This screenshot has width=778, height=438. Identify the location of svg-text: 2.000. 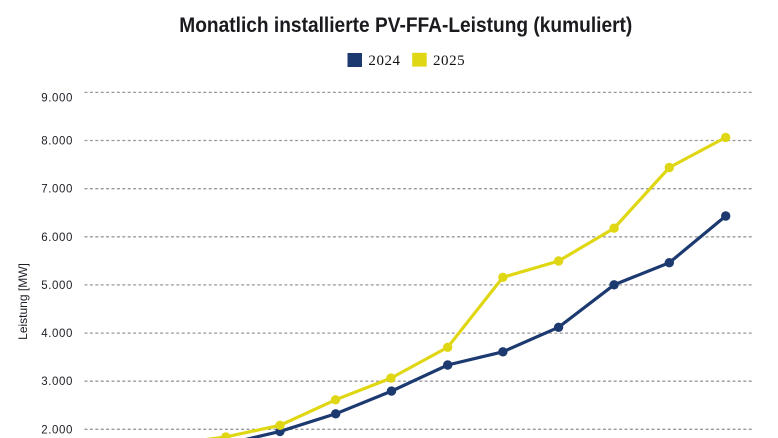
(57, 430).